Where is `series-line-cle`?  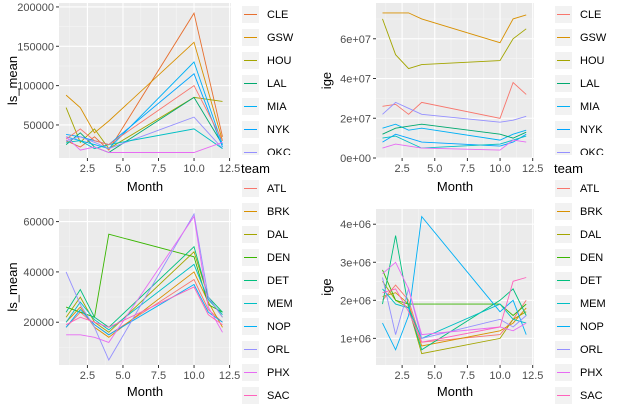 series-line-cle is located at coordinates (144, 81).